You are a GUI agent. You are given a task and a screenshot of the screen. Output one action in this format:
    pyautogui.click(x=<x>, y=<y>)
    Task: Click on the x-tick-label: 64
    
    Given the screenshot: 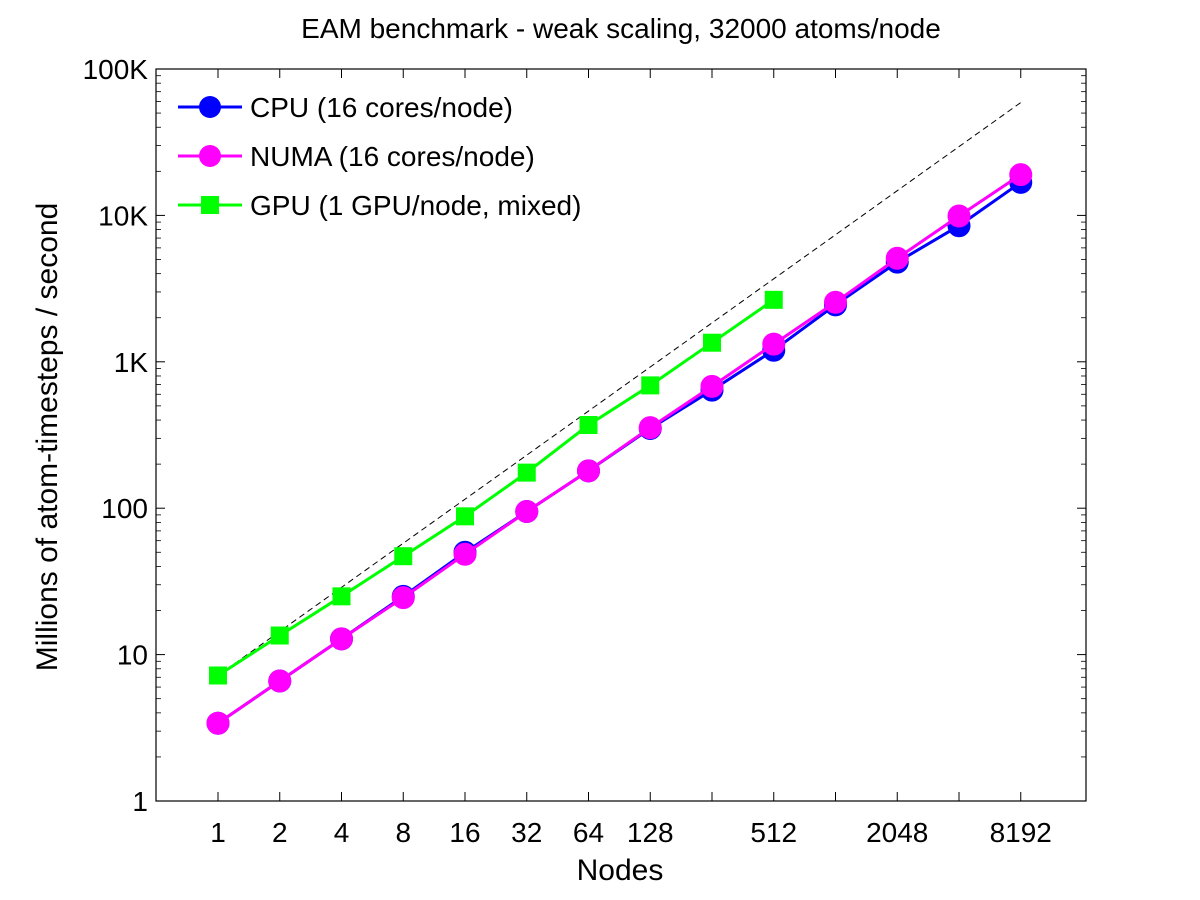 What is the action you would take?
    pyautogui.click(x=588, y=832)
    